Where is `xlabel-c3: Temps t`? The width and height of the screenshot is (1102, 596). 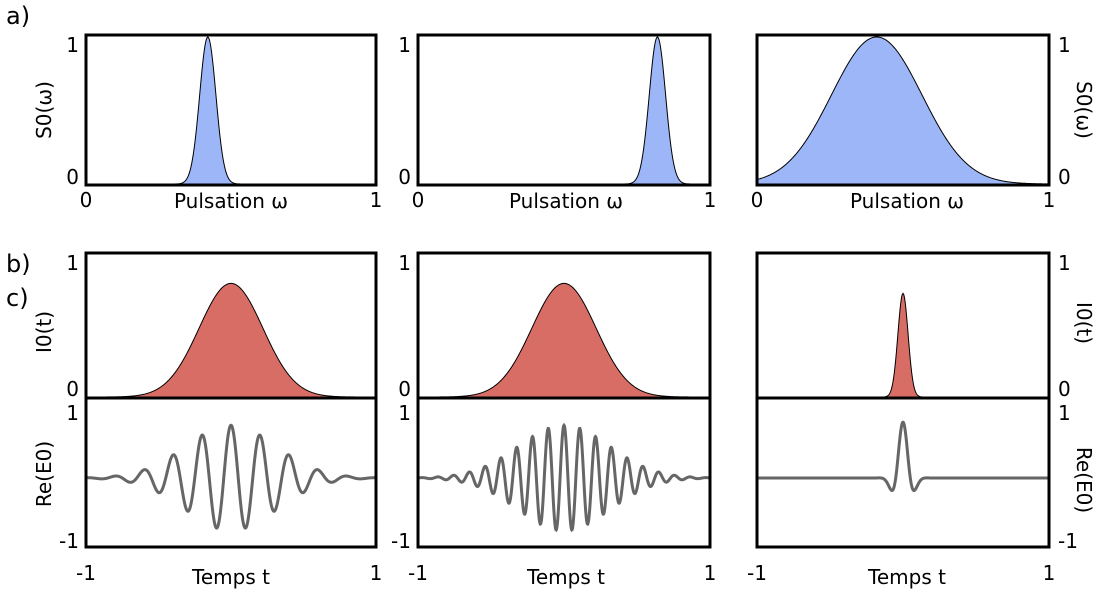
xlabel-c3: Temps t is located at coordinates (906, 577).